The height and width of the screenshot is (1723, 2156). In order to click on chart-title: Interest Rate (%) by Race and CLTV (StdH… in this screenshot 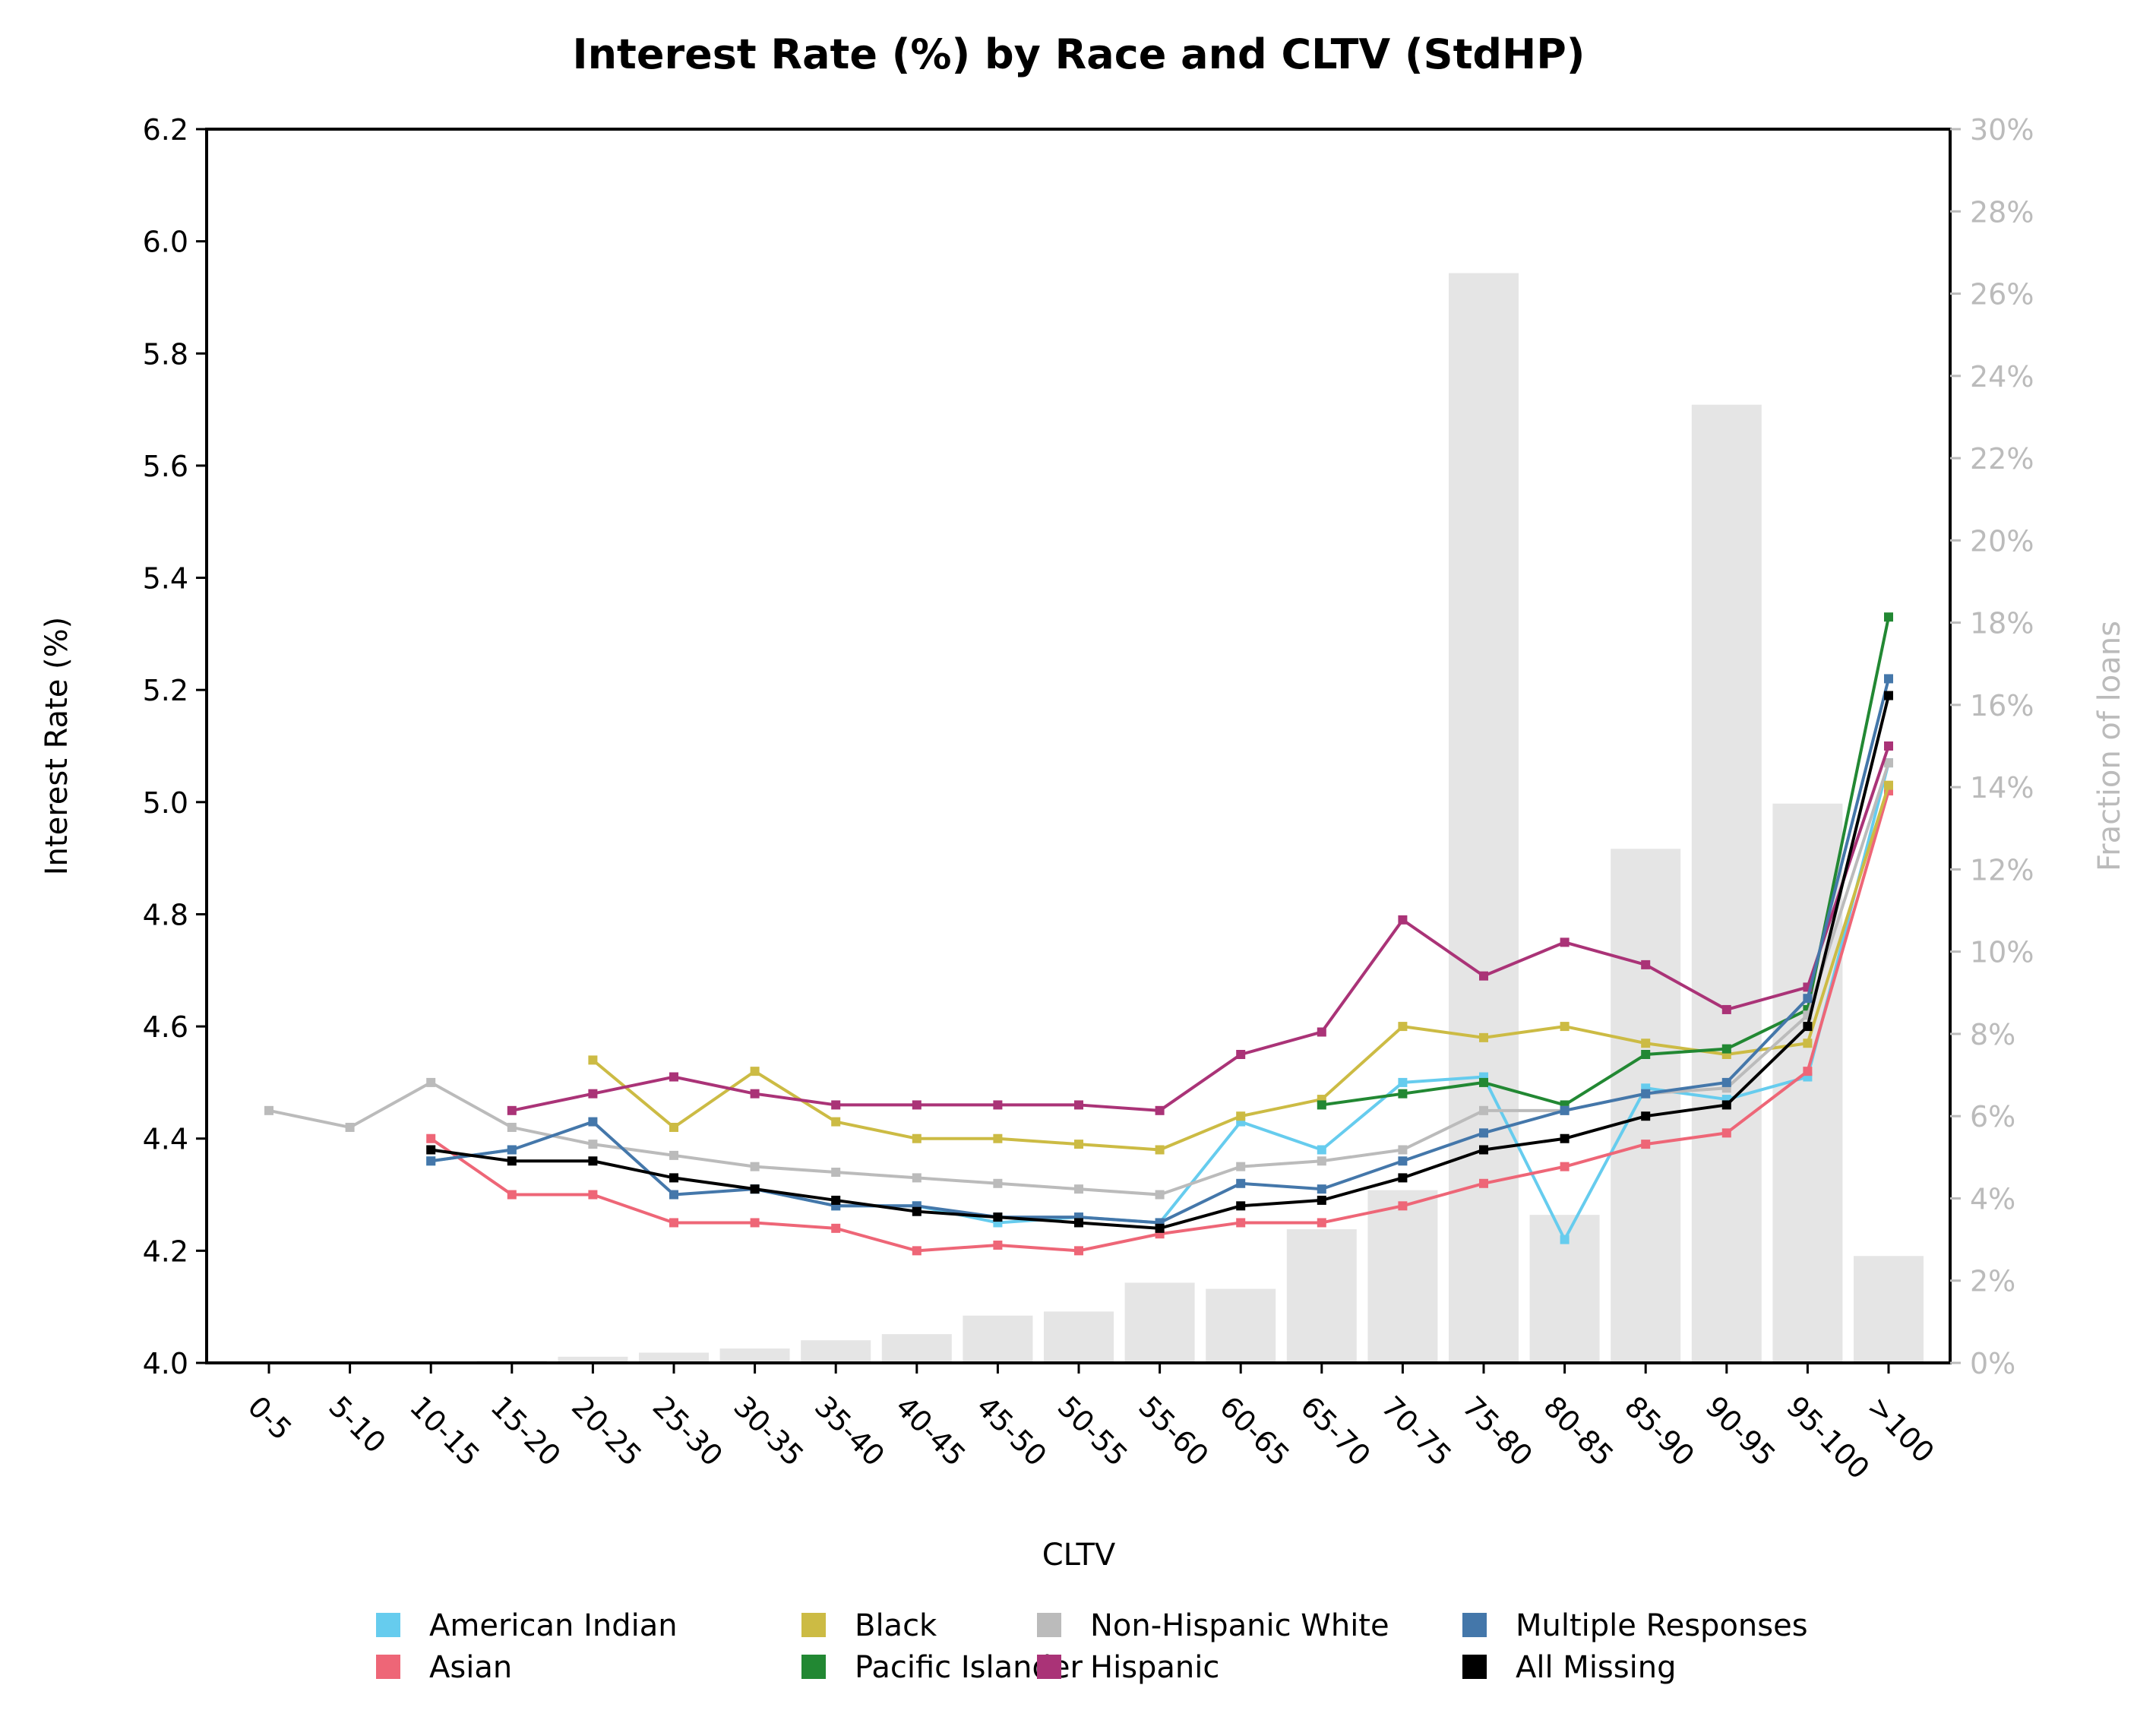, I will do `click(1079, 54)`.